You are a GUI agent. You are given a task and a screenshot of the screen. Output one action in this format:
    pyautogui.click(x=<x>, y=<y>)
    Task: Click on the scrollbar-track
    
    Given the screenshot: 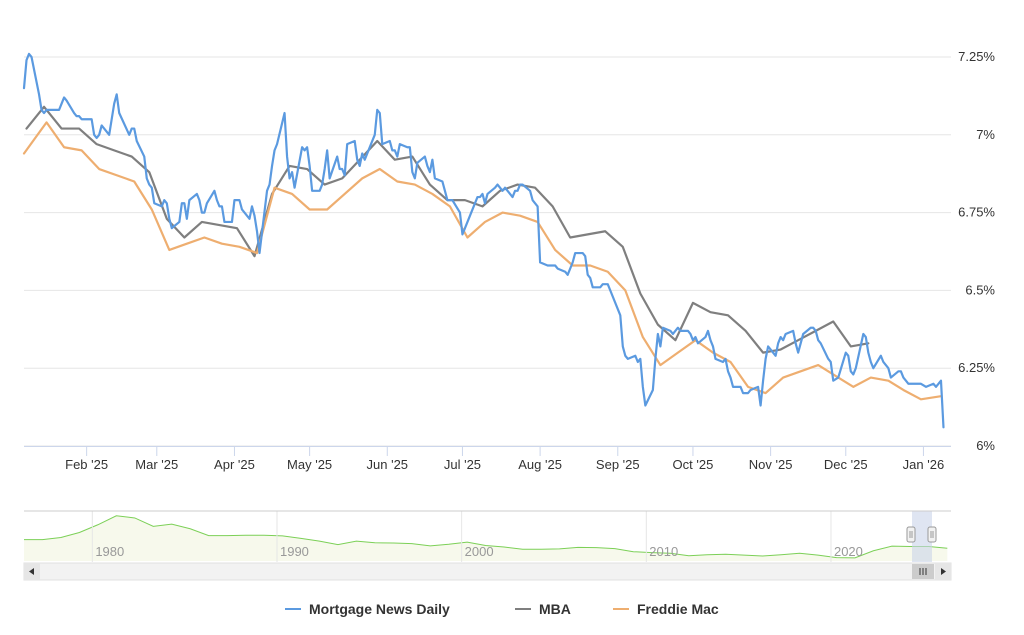 What is the action you would take?
    pyautogui.click(x=487, y=571)
    